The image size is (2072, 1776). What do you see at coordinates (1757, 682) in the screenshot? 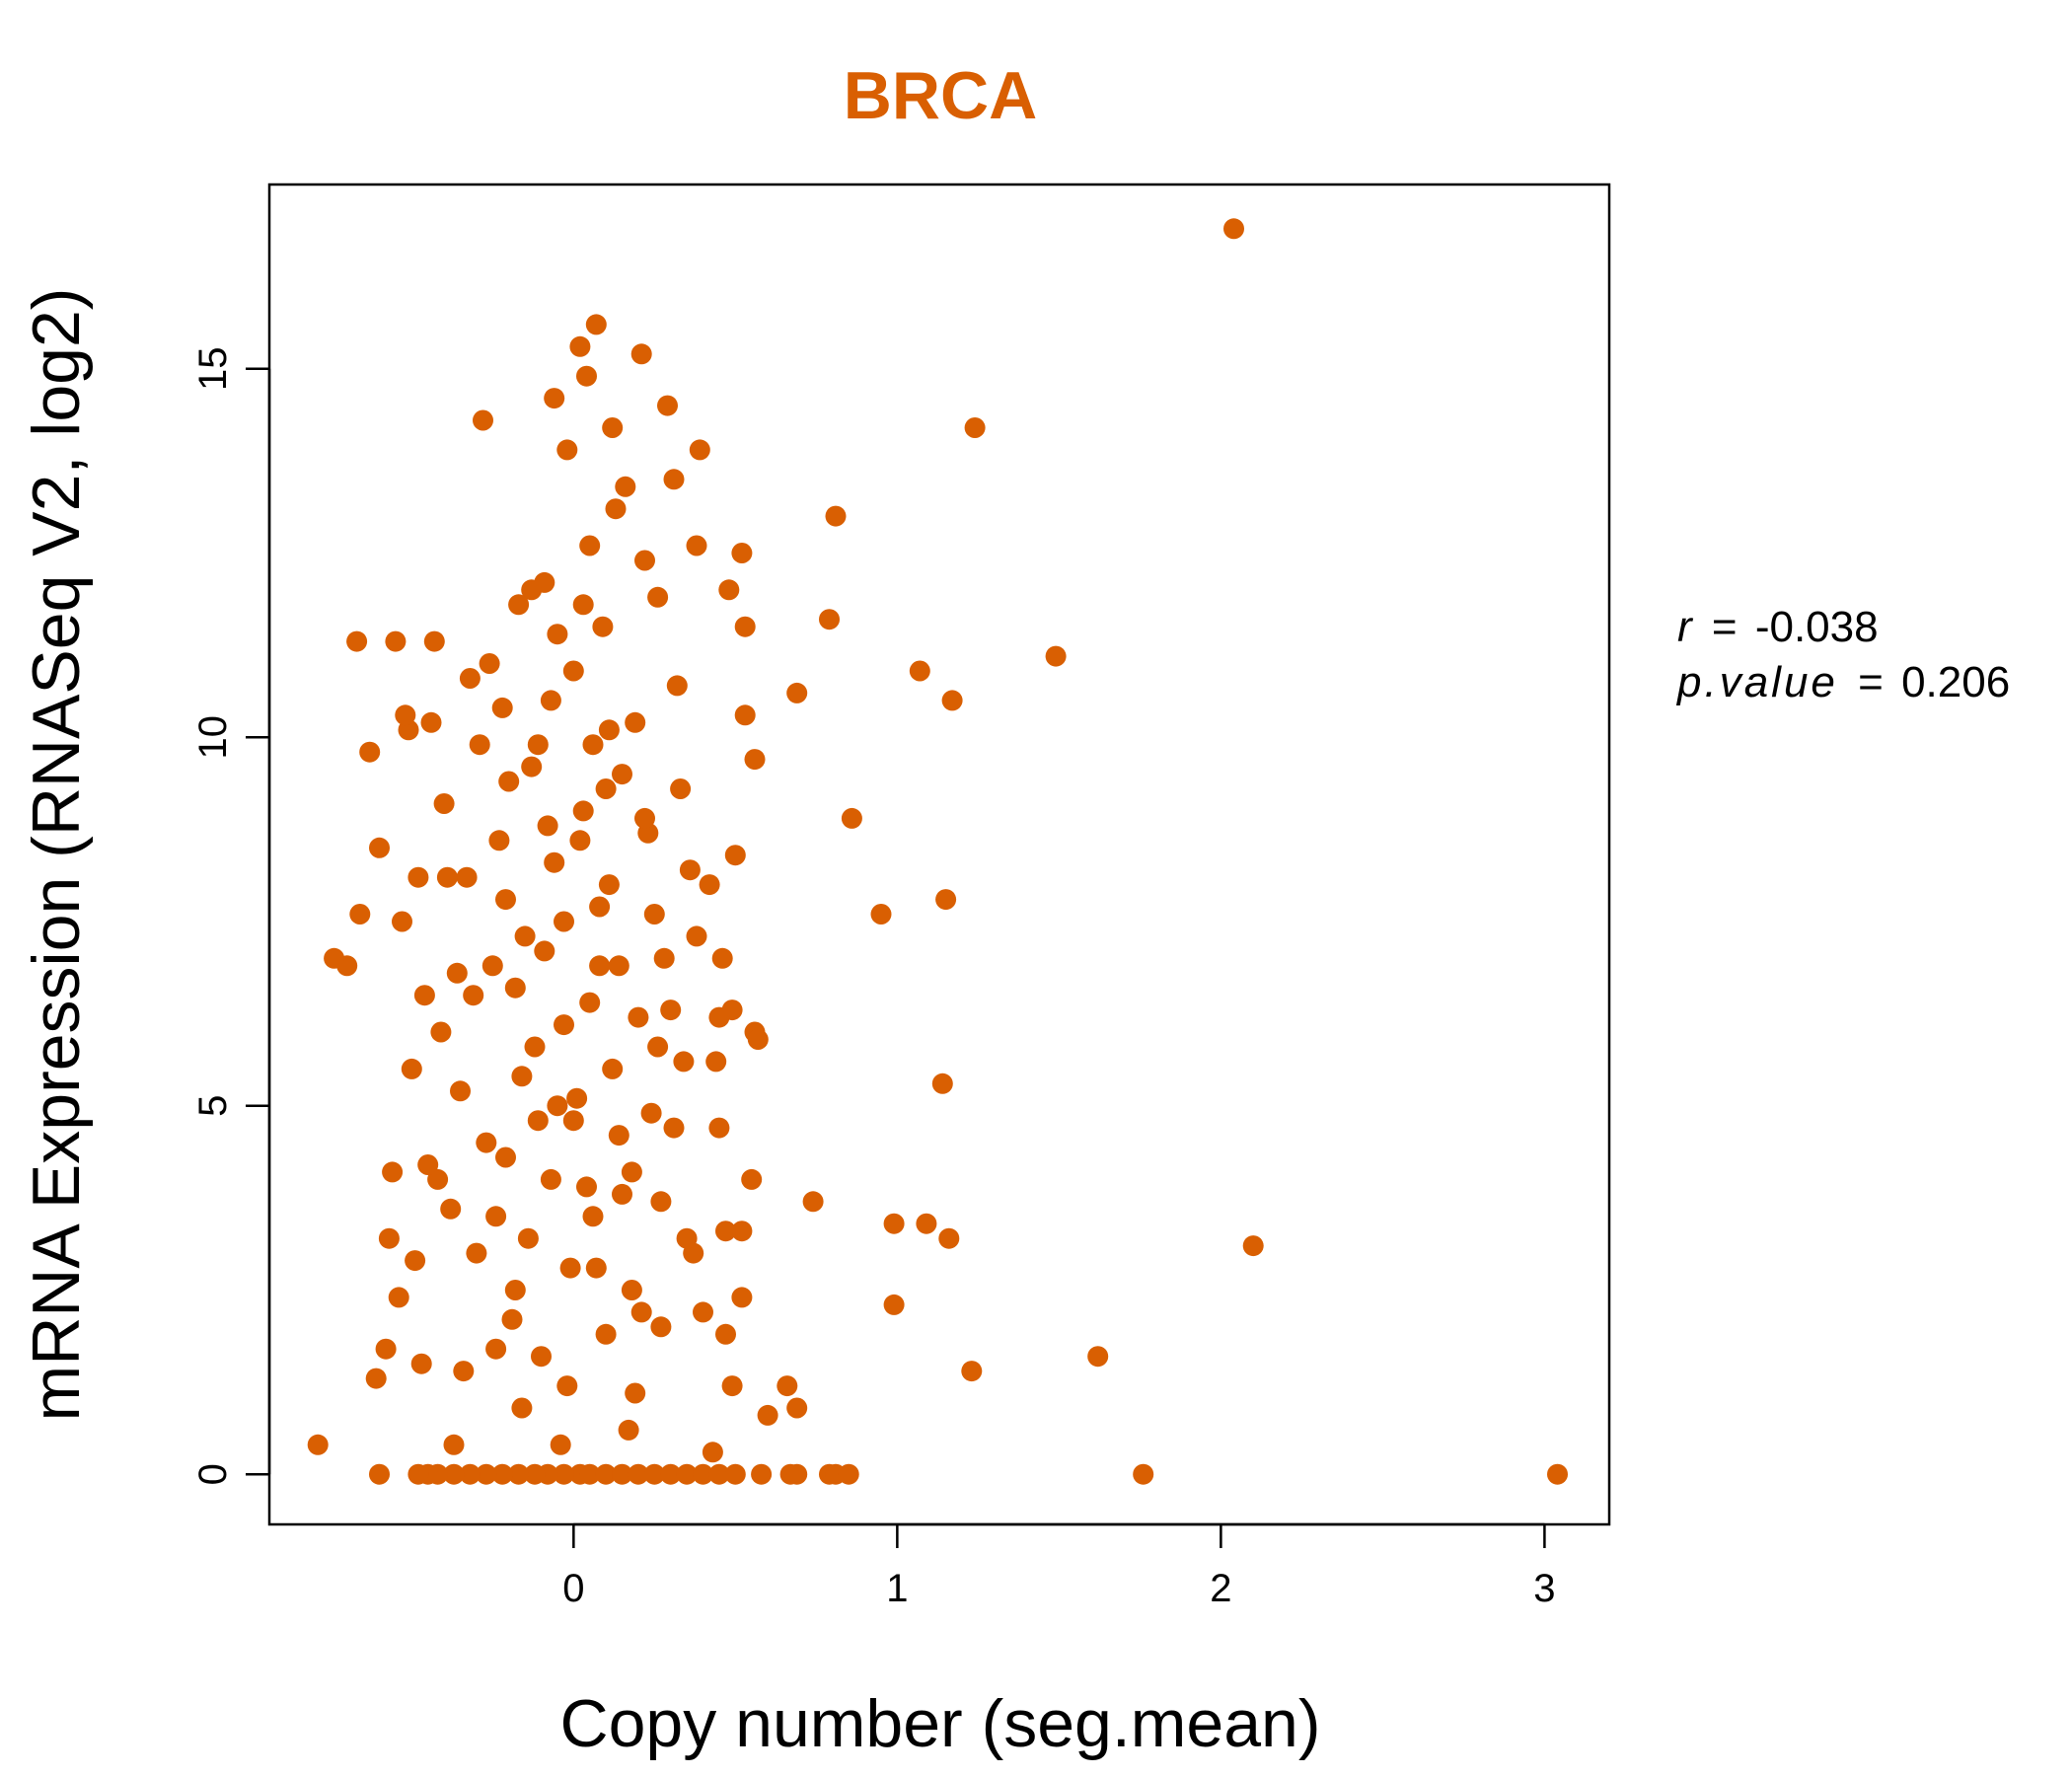
I see `p-label: p.value` at bounding box center [1757, 682].